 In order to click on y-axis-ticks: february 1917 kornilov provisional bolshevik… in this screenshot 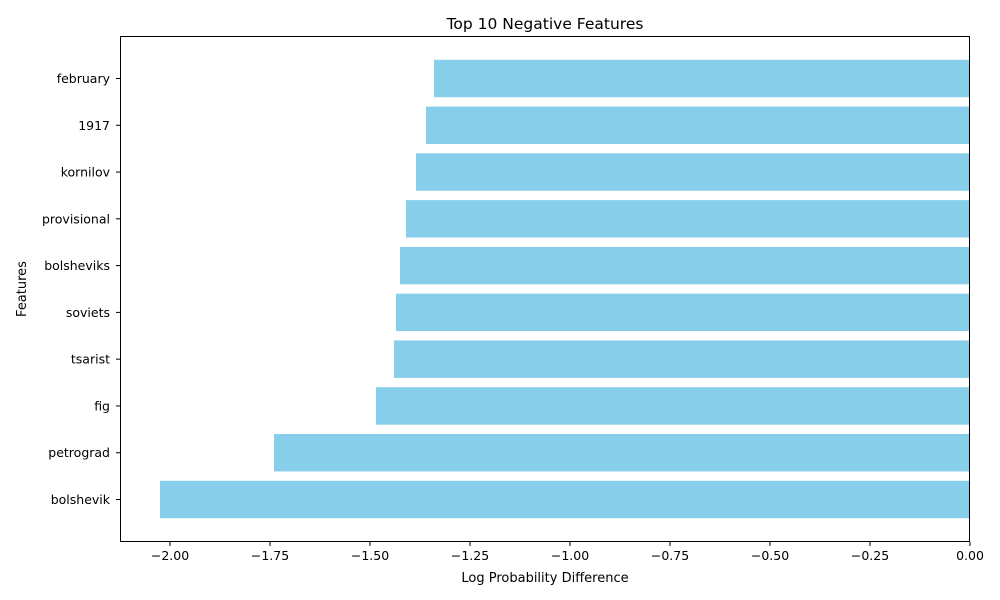, I will do `click(81, 289)`.